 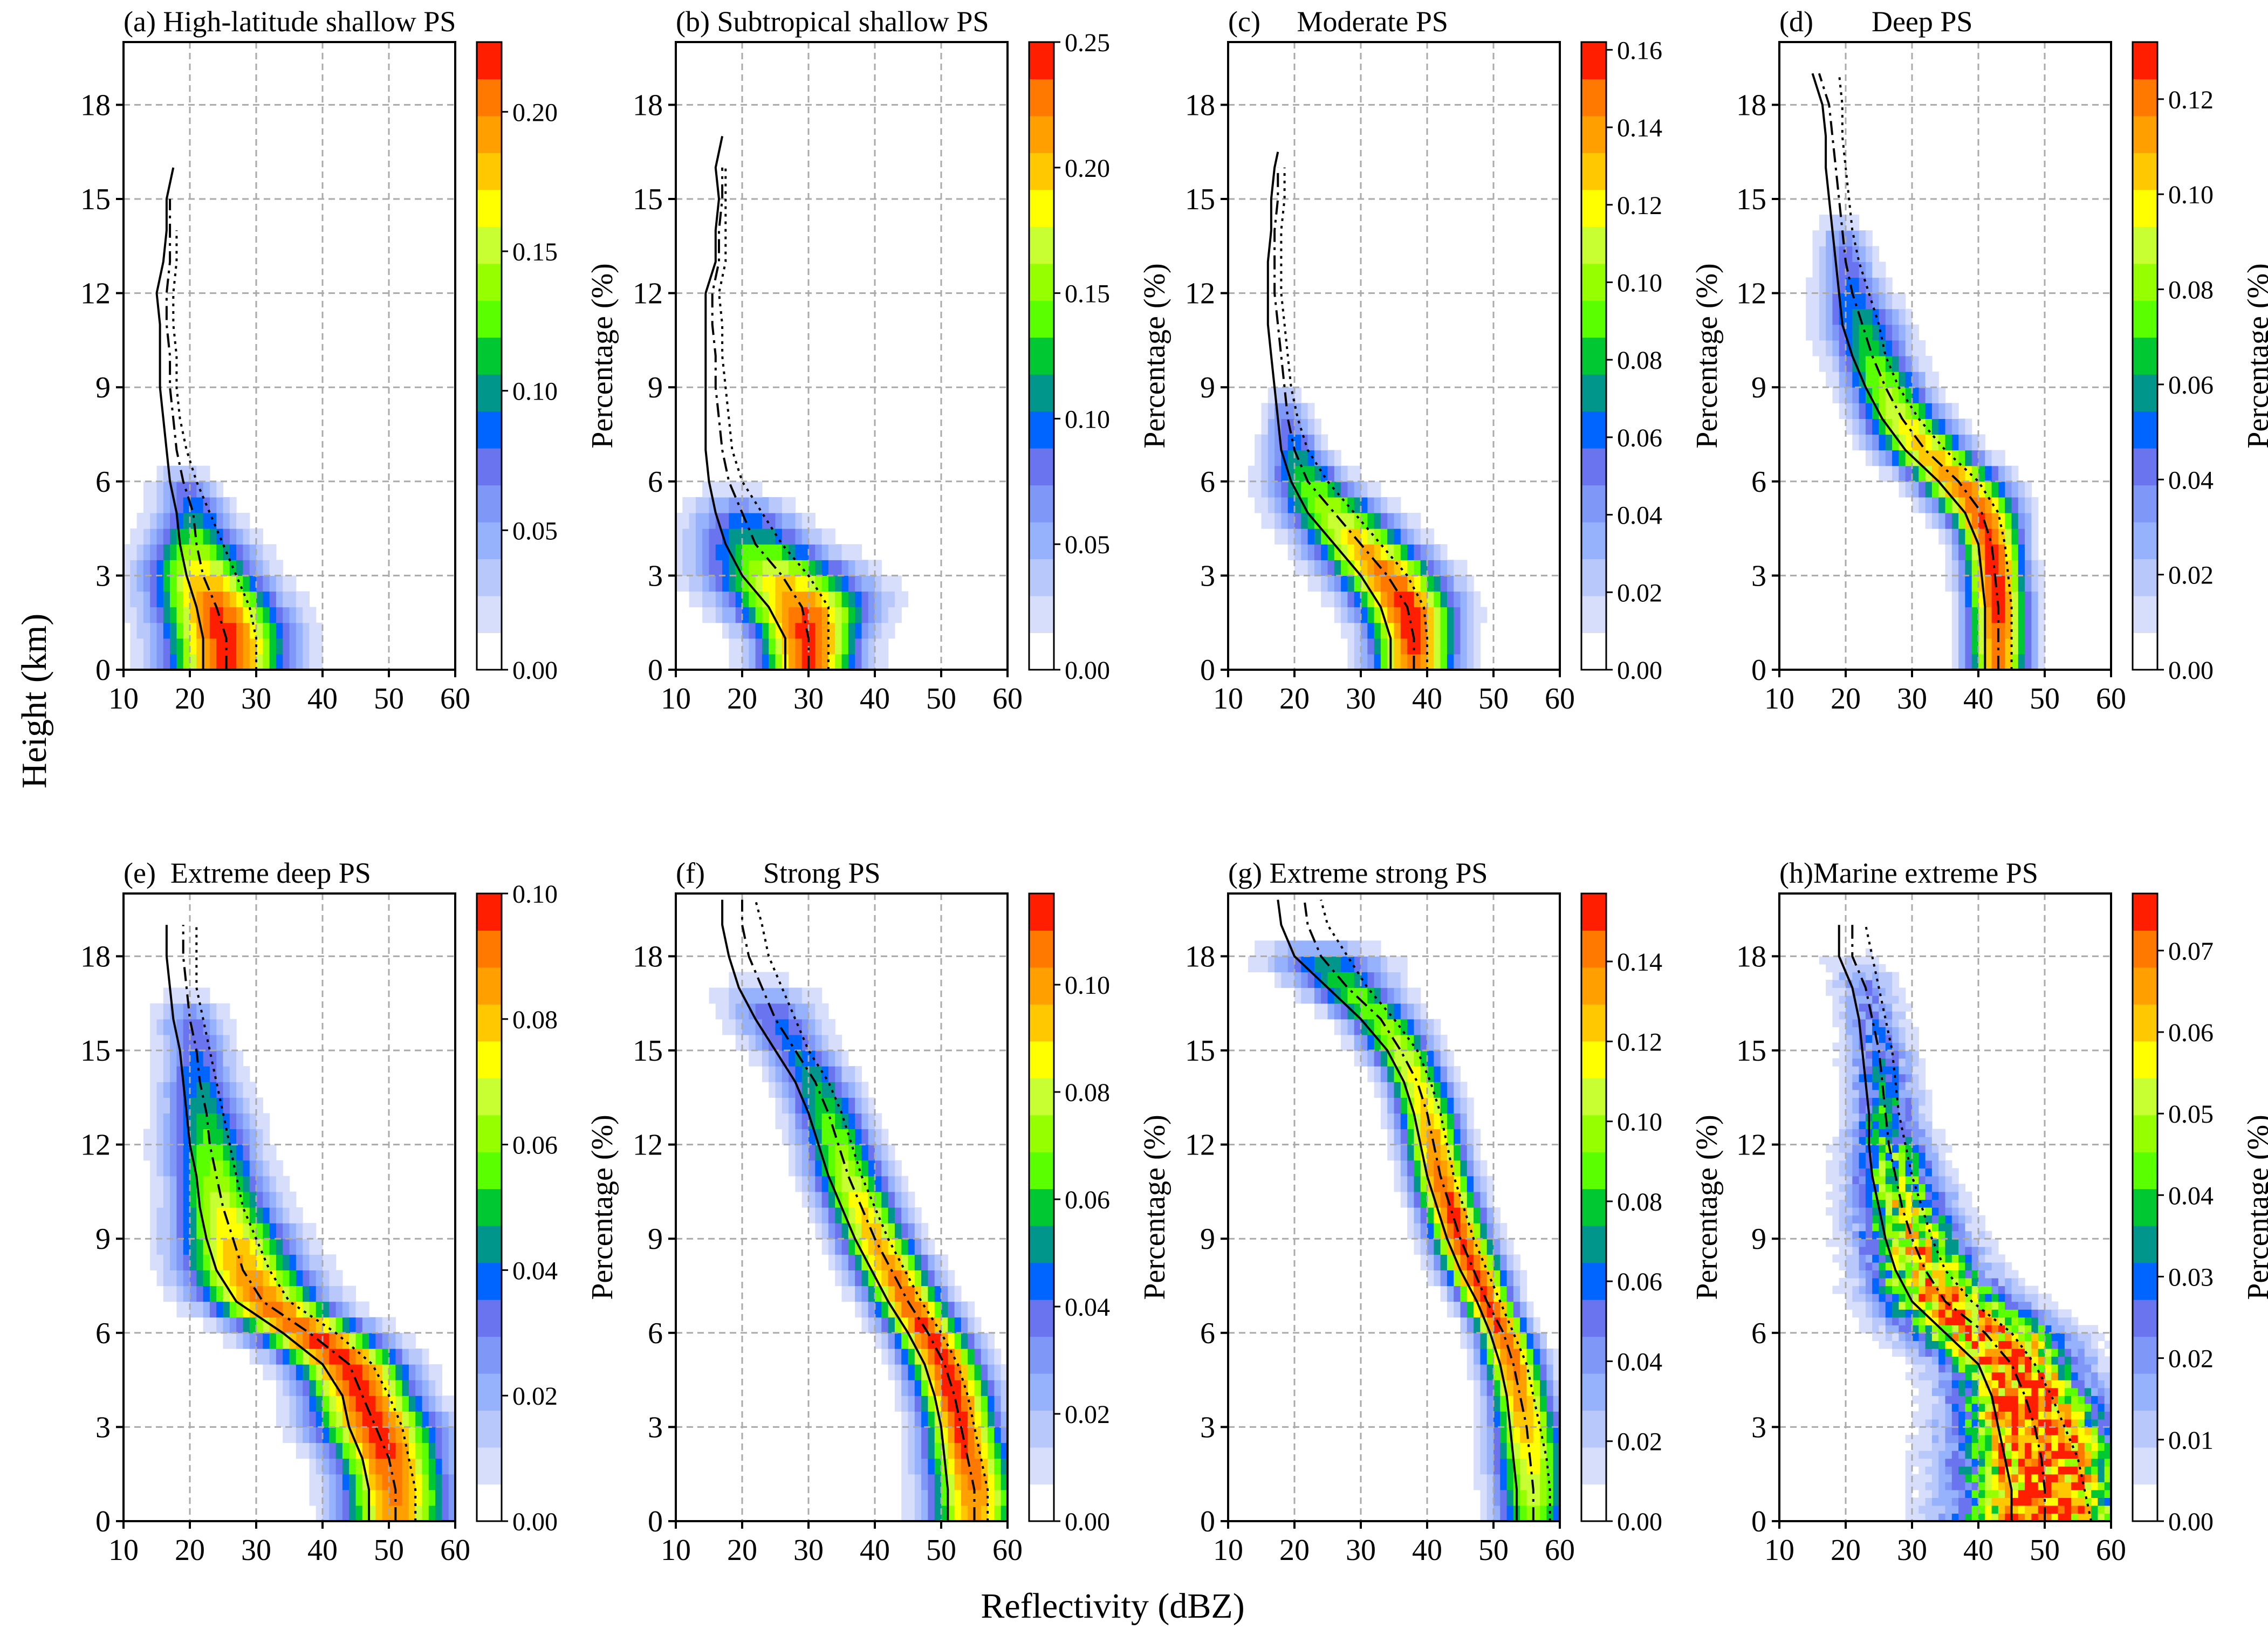 I want to click on plot-frame, so click(x=1945, y=356).